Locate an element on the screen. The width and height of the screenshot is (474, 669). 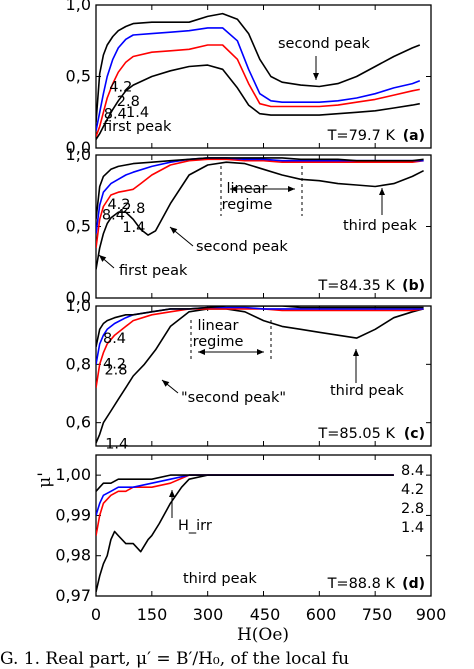
y-tick-label: 0,97 is located at coordinates (73, 595).